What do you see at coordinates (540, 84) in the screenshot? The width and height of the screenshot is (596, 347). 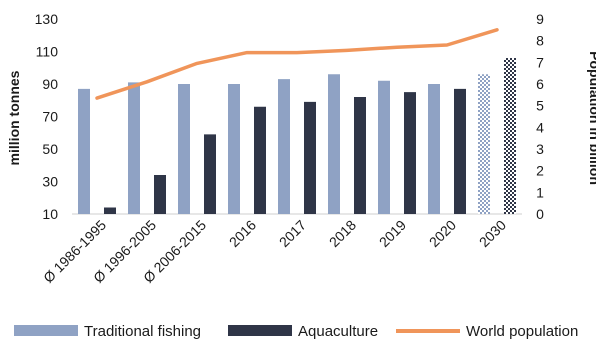 I see `y2-tick-label: 6` at bounding box center [540, 84].